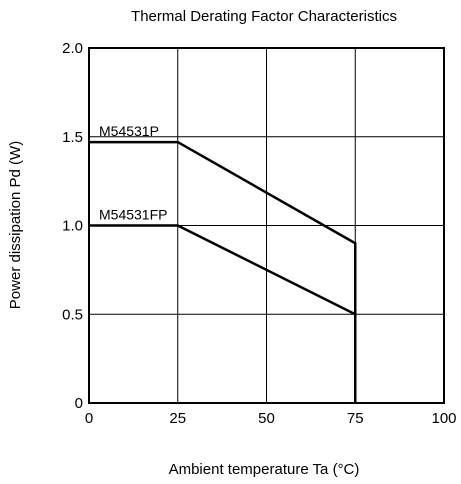  What do you see at coordinates (264, 16) in the screenshot?
I see `chart-title: Thermal Derating Factor Characteristics` at bounding box center [264, 16].